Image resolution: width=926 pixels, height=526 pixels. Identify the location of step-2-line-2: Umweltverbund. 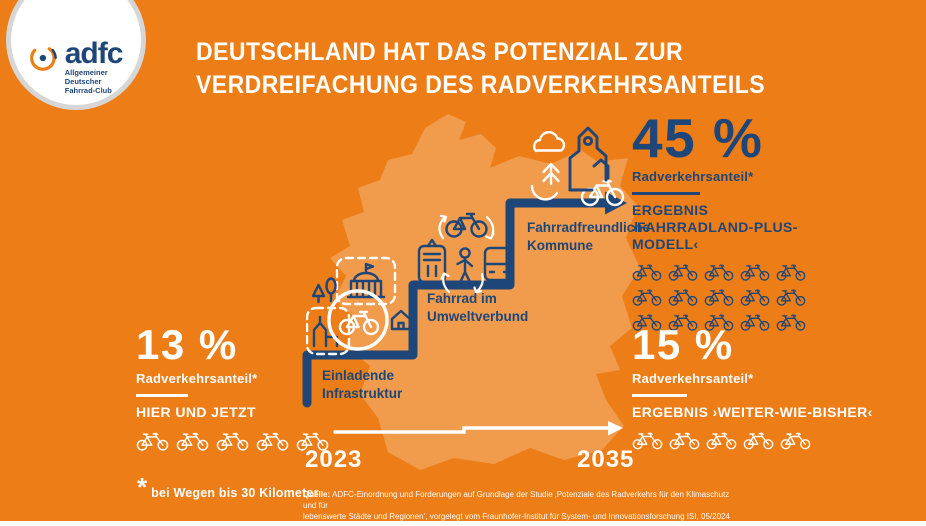
(478, 316).